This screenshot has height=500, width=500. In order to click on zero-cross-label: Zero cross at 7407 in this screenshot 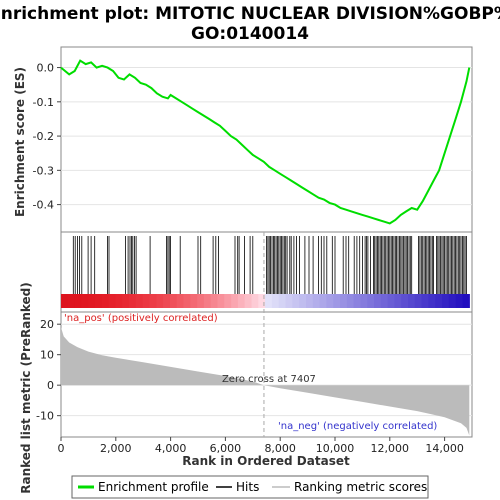, I will do `click(269, 379)`.